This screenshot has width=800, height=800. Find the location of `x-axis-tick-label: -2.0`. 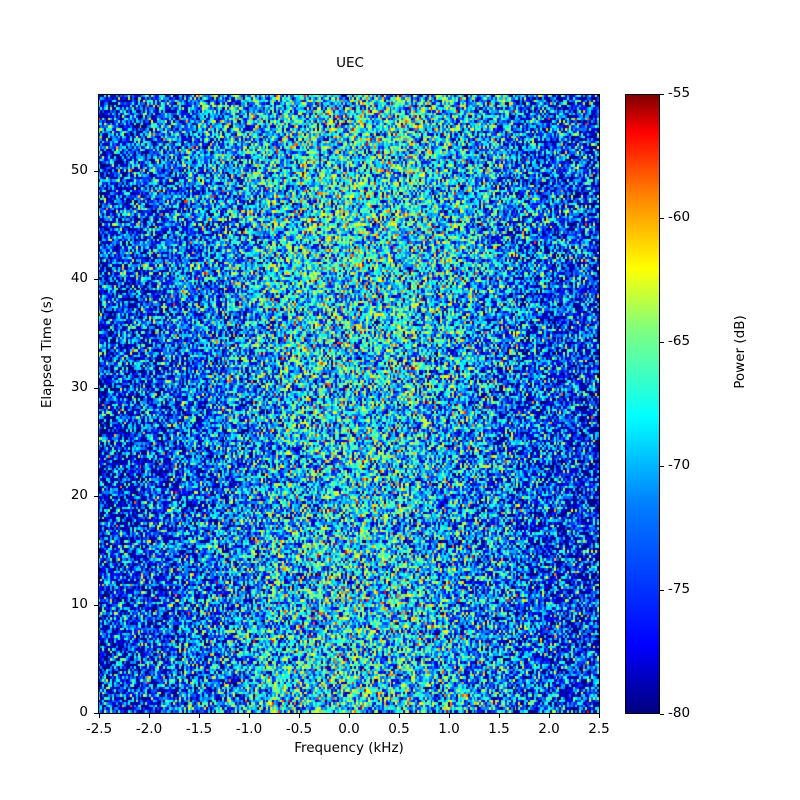

x-axis-tick-label: -2.0 is located at coordinates (149, 729).